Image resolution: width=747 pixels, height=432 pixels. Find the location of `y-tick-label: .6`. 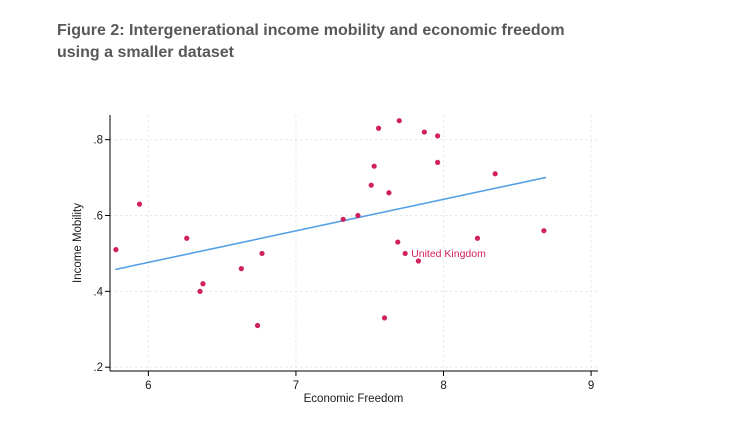

y-tick-label: .6 is located at coordinates (98, 217).